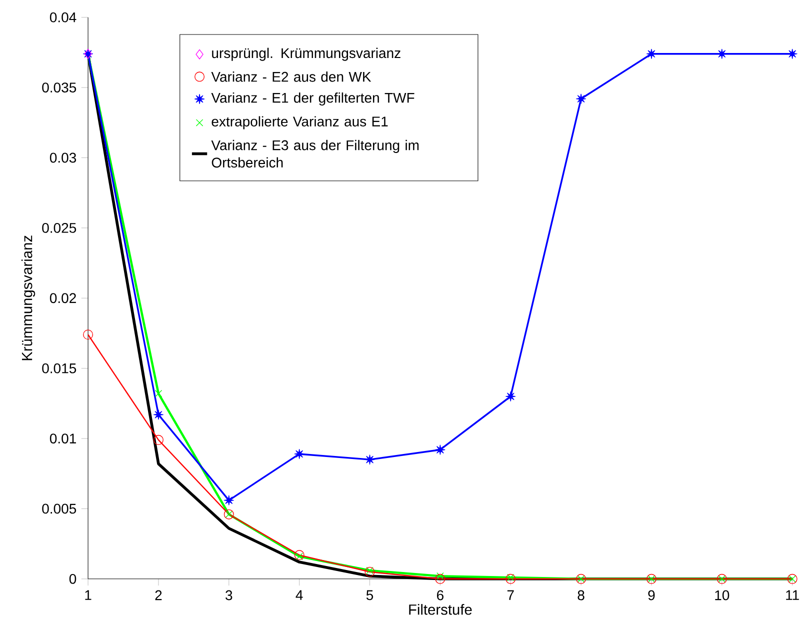  What do you see at coordinates (28, 298) in the screenshot?
I see `y-axis-title: Krümmungsvarianz` at bounding box center [28, 298].